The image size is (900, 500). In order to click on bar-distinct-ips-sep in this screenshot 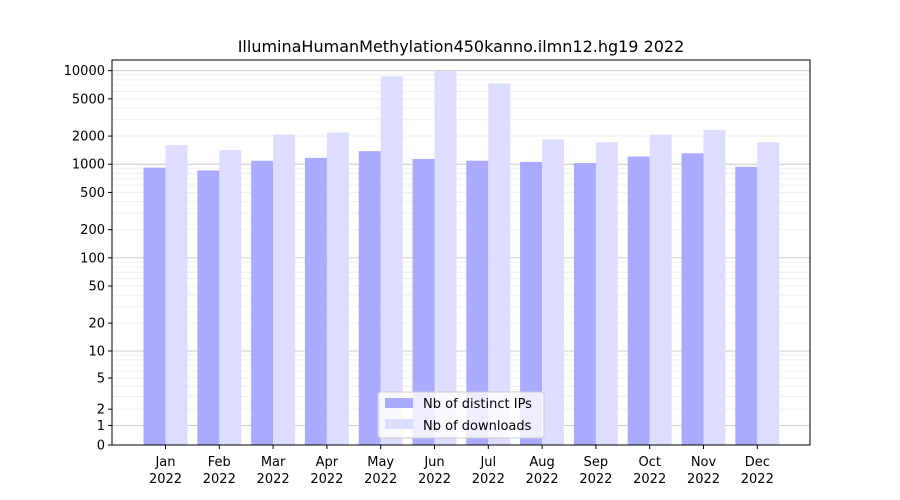, I will do `click(584, 304)`.